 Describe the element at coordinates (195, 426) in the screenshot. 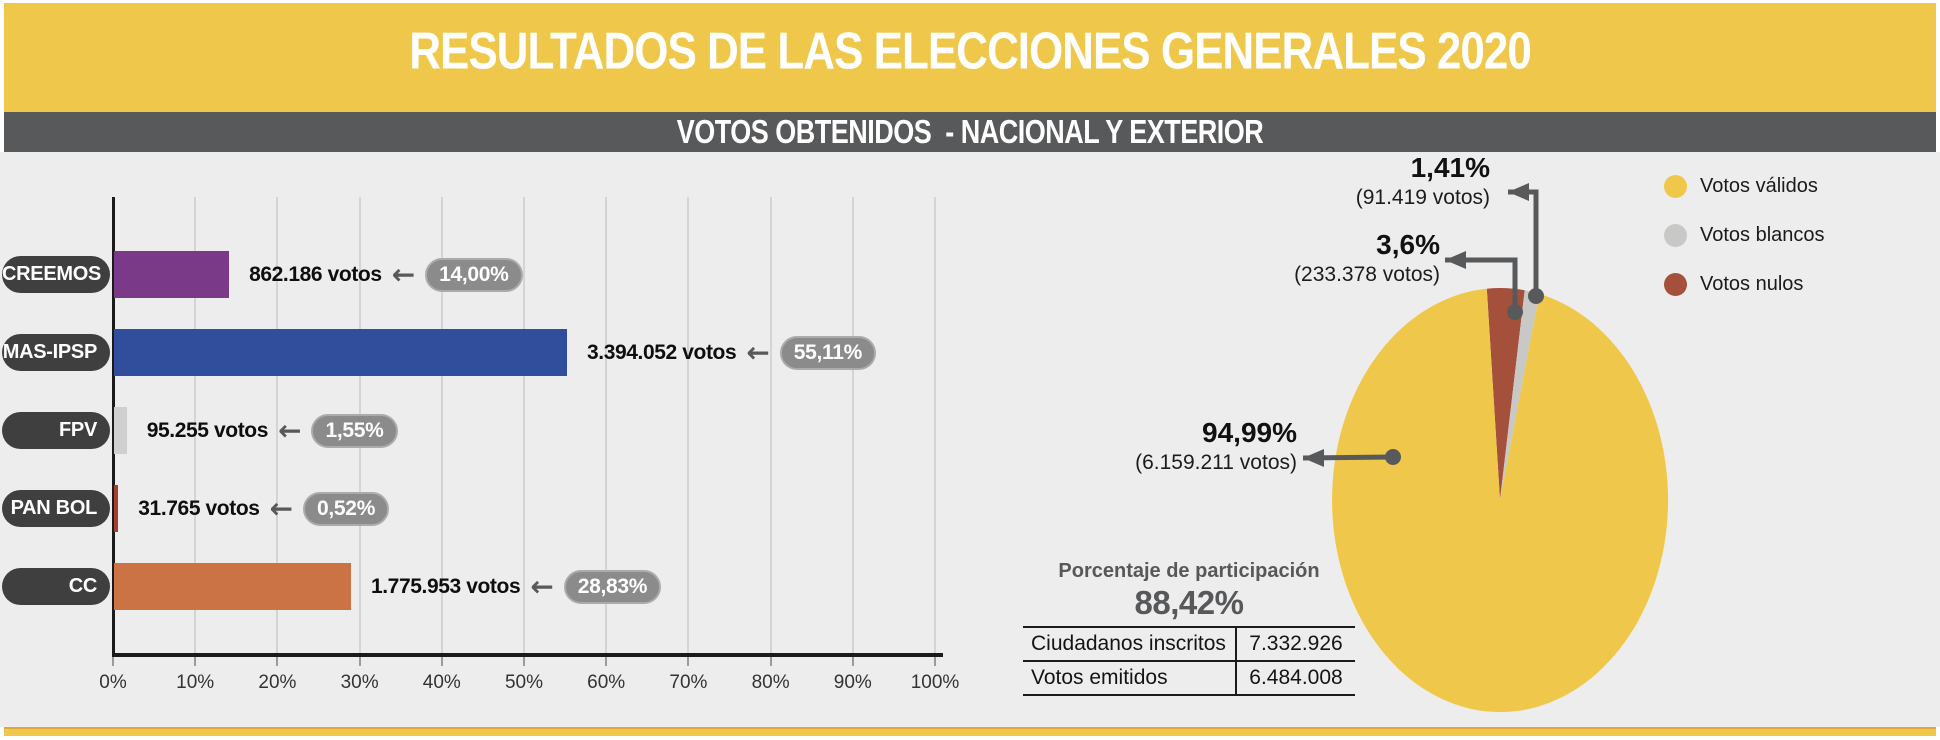

I see `gridline-10%` at that location.